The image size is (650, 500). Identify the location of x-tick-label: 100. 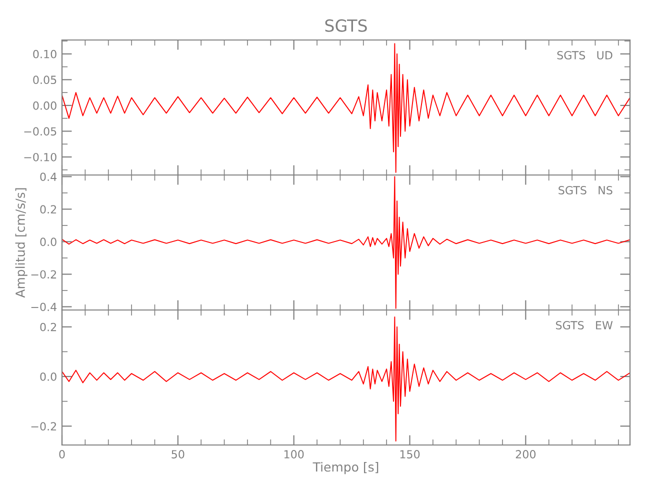
(294, 454).